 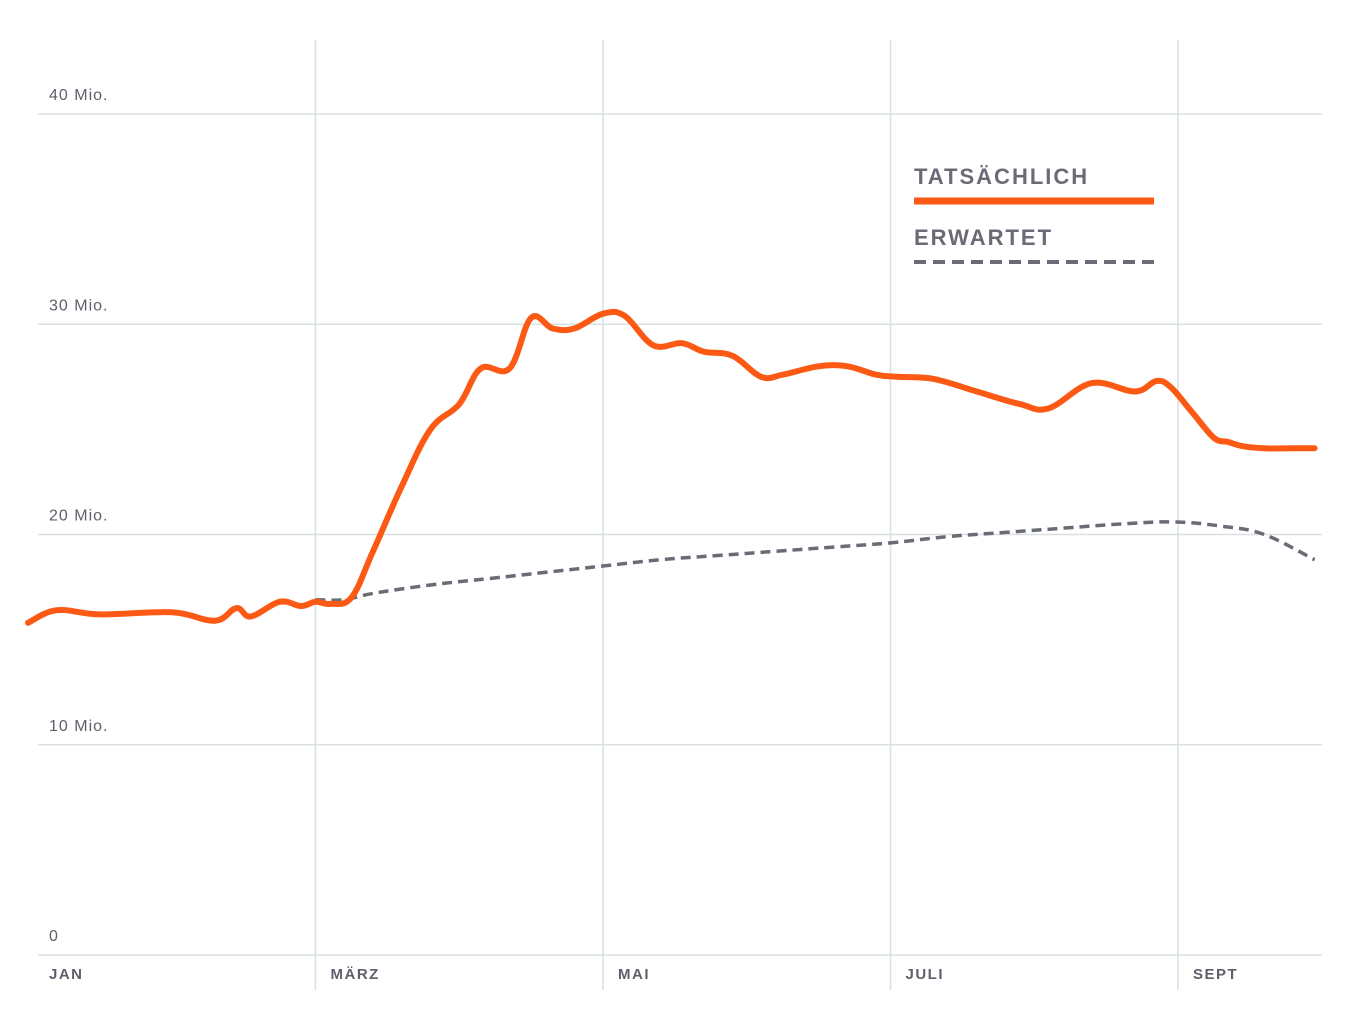 I want to click on y-axis-tick-labels: 0 10 Mio. 20 Mio. 30 Mio. 40 Mio., so click(x=78, y=516).